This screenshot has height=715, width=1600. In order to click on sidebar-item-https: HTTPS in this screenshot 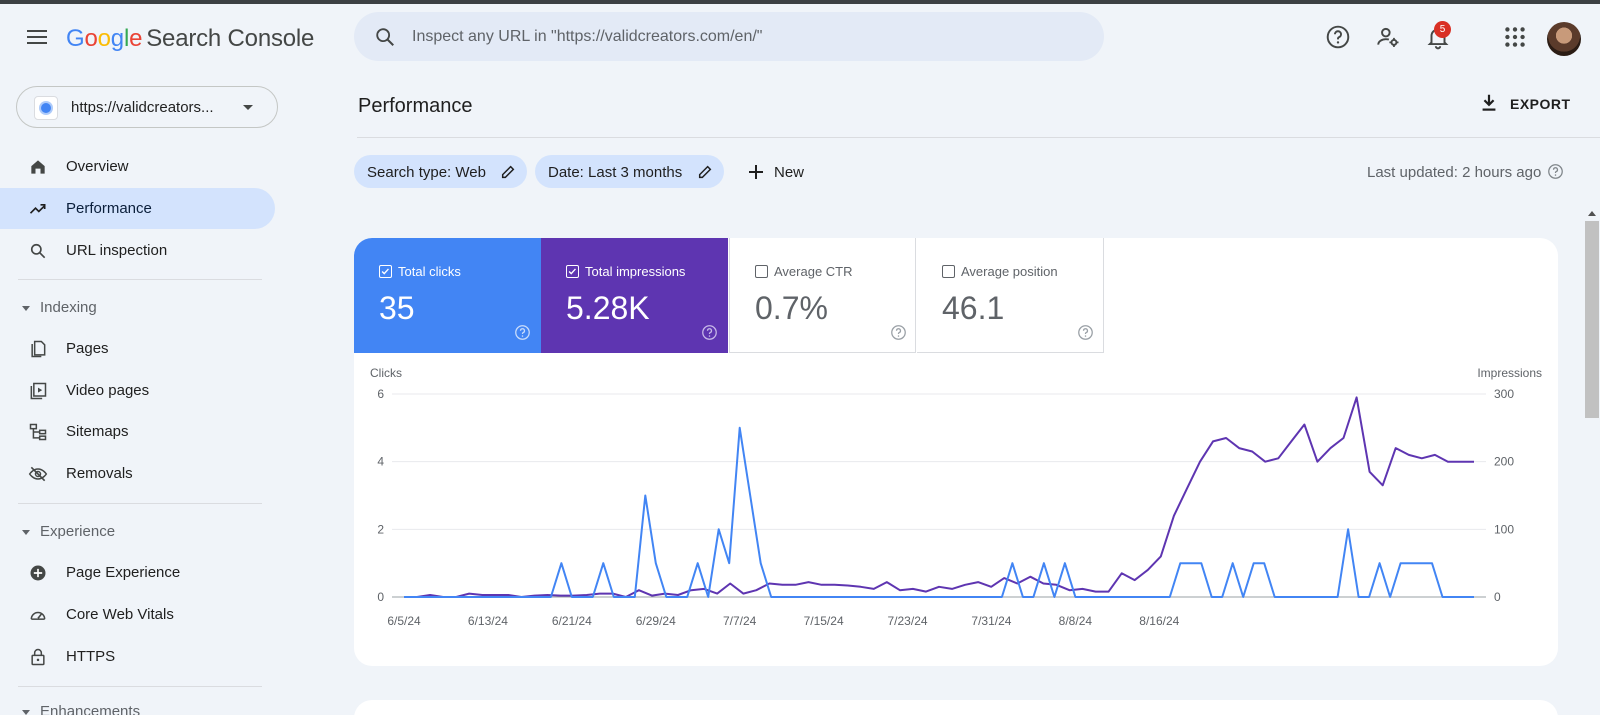, I will do `click(137, 656)`.